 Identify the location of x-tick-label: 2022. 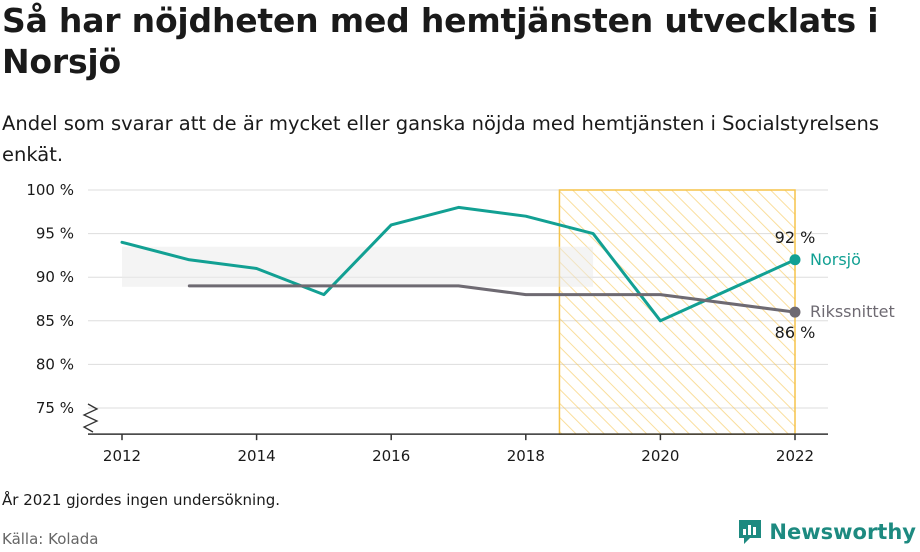
(795, 456).